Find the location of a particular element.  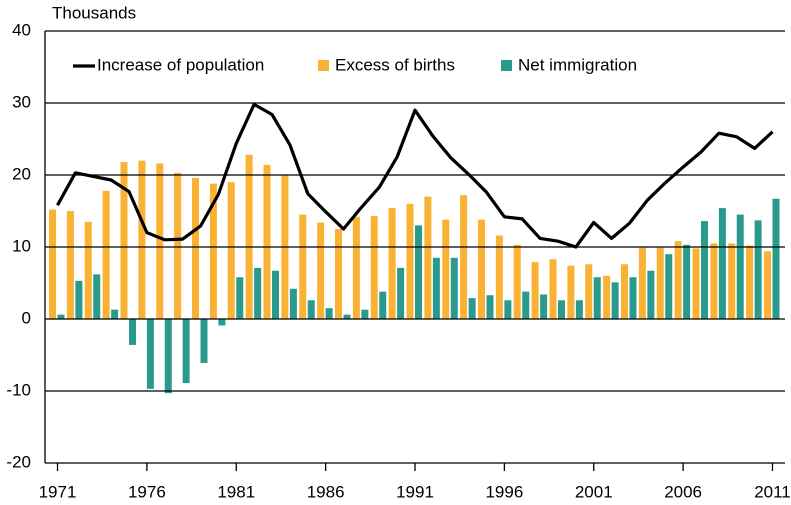

x-tick-label: 2006 is located at coordinates (683, 491).